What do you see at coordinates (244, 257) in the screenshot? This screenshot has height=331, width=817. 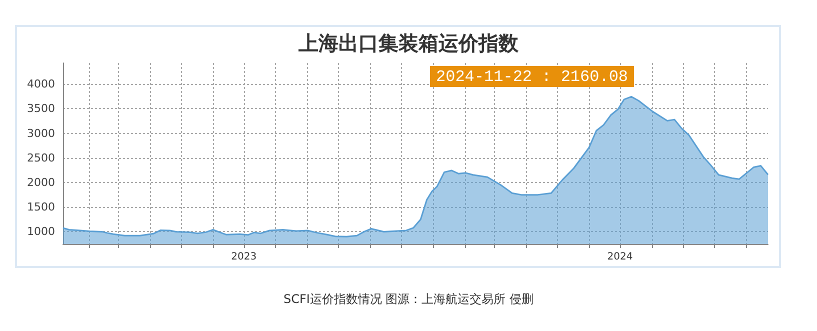 I see `x-tick-label: 2023` at bounding box center [244, 257].